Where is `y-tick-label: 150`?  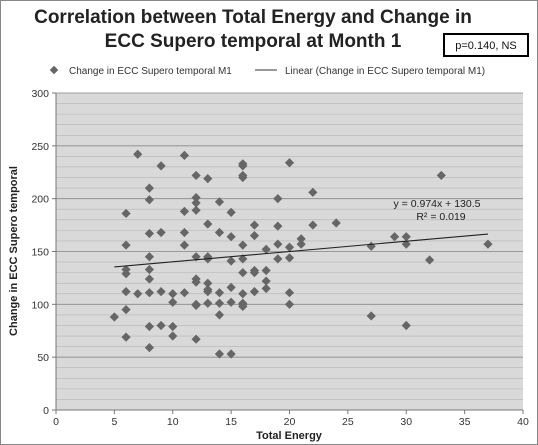
y-tick-label: 150 is located at coordinates (40, 253).